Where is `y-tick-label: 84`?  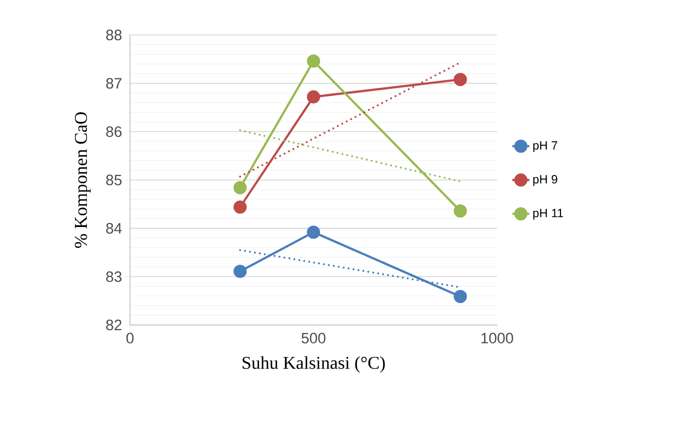 y-tick-label: 84 is located at coordinates (114, 228).